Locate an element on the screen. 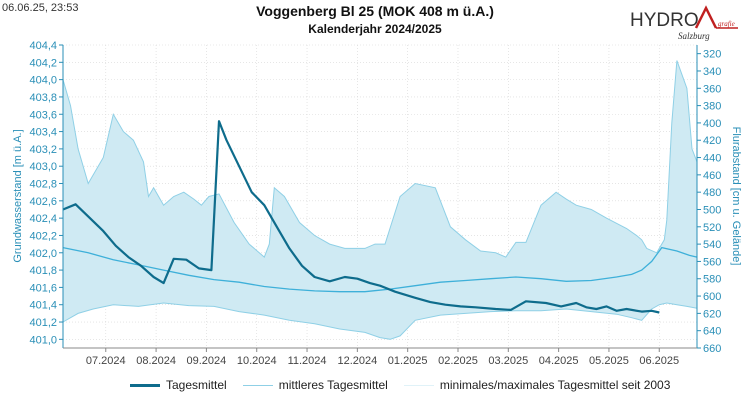  x-tick-label: 02.2025 is located at coordinates (458, 361).